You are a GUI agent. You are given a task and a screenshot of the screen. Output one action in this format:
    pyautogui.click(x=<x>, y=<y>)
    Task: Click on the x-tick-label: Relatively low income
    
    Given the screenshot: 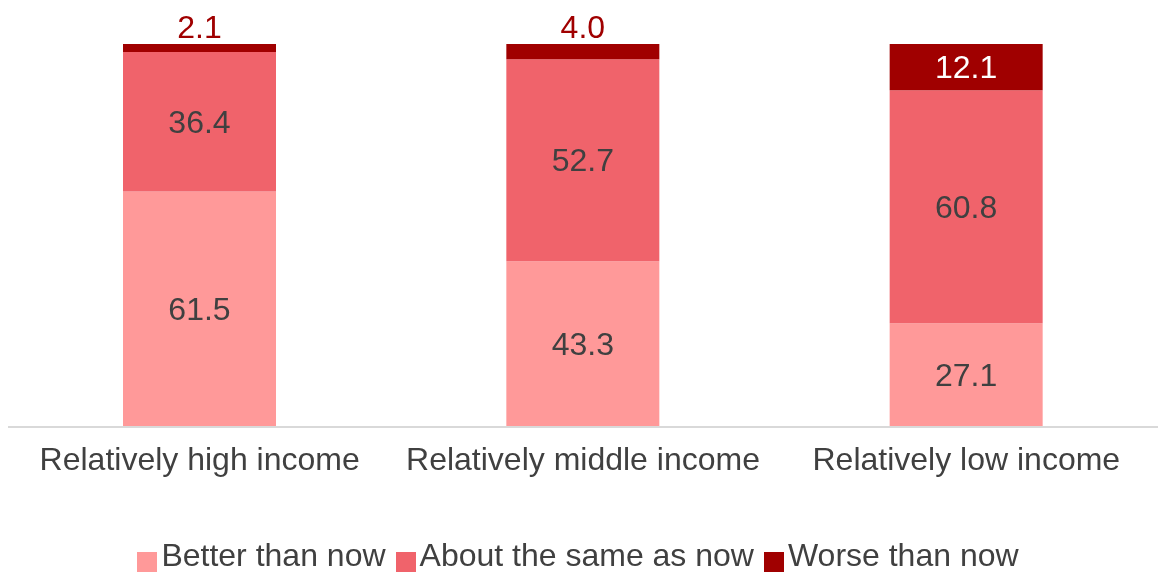 What is the action you would take?
    pyautogui.click(x=966, y=459)
    